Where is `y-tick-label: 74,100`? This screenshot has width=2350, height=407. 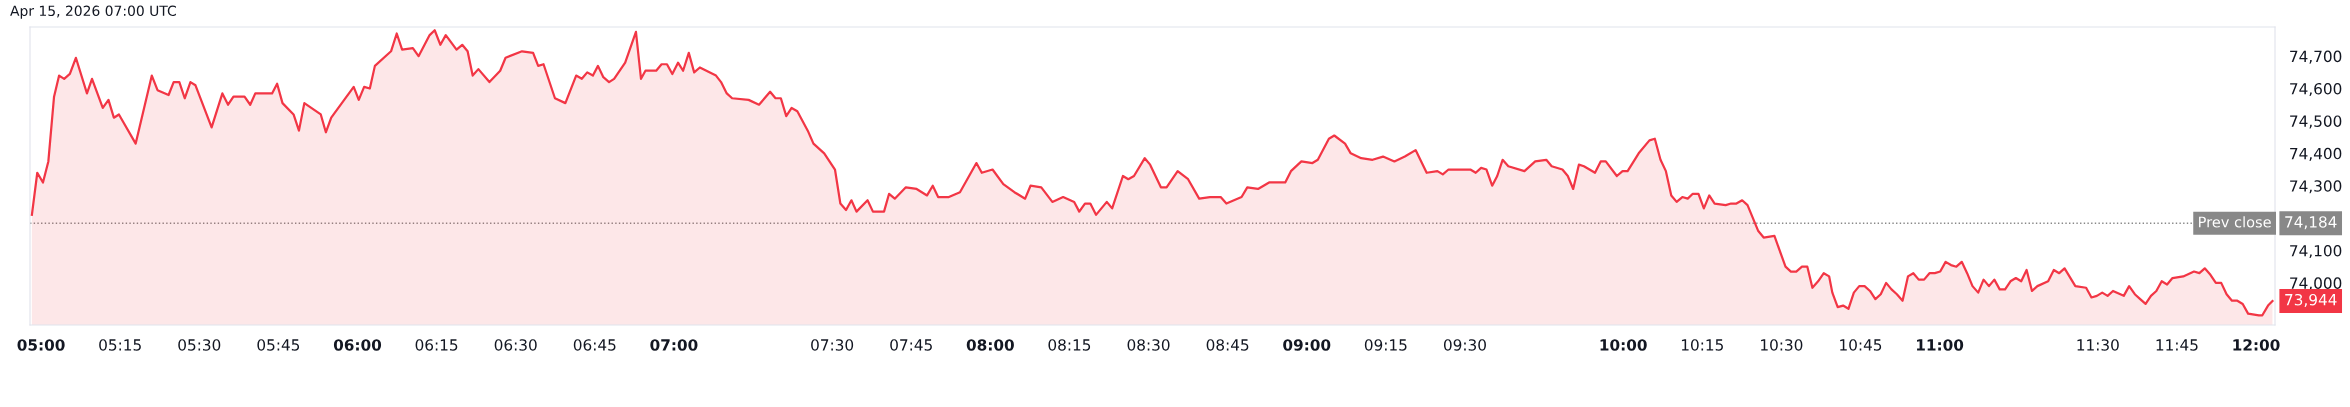
y-tick-label: 74,100 is located at coordinates (2316, 251).